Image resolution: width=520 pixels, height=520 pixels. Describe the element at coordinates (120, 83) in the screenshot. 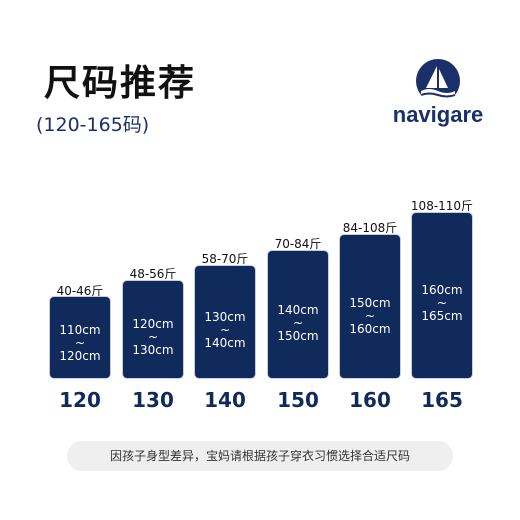

I see `page-title: 尺码推荐` at that location.